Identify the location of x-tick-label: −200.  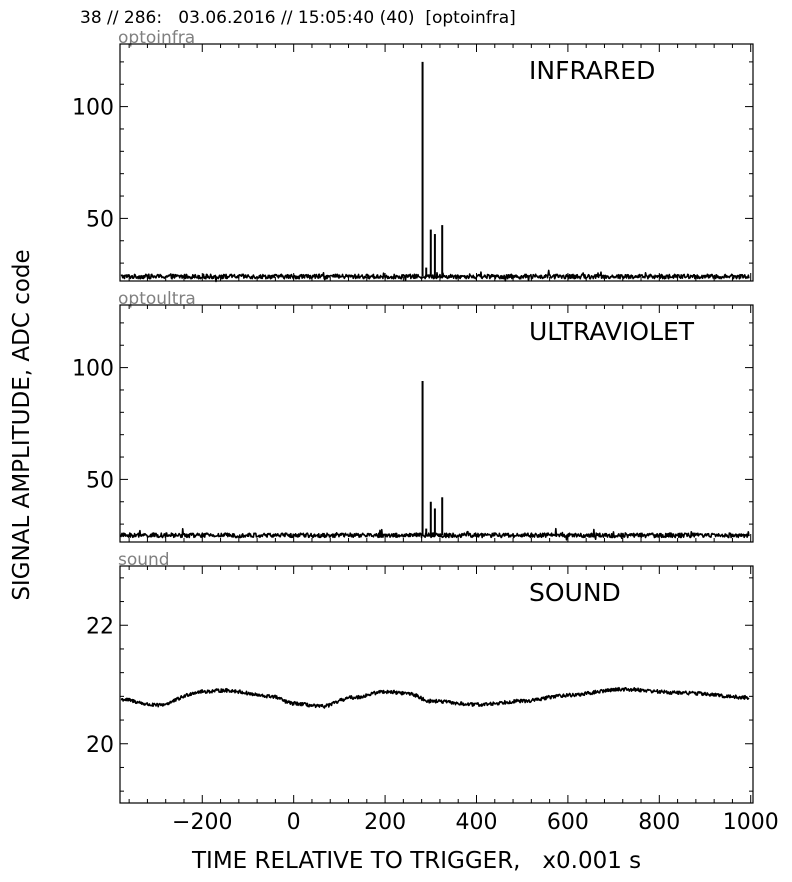
(202, 822).